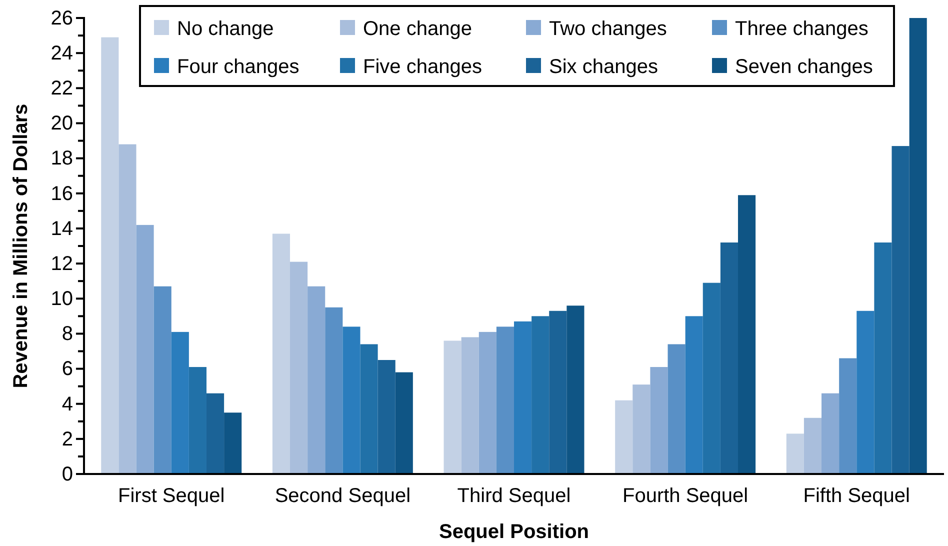 This screenshot has height=546, width=948. I want to click on legend-label: Six changes, so click(603, 67).